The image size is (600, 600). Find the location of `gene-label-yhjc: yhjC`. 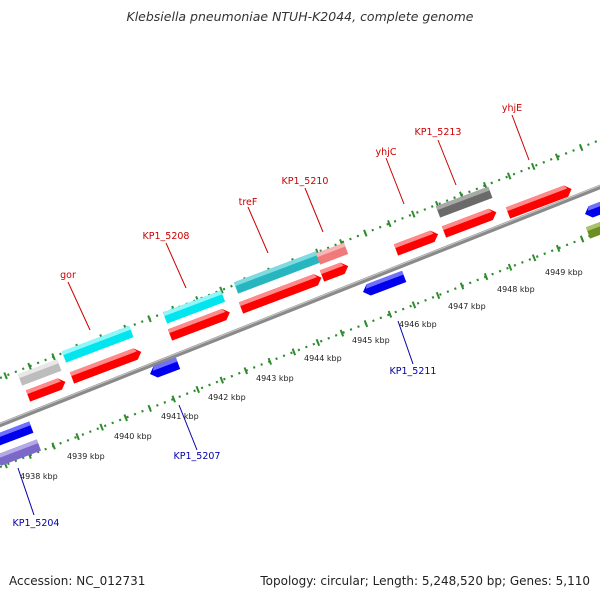

gene-label-yhjc: yhjC is located at coordinates (386, 152).